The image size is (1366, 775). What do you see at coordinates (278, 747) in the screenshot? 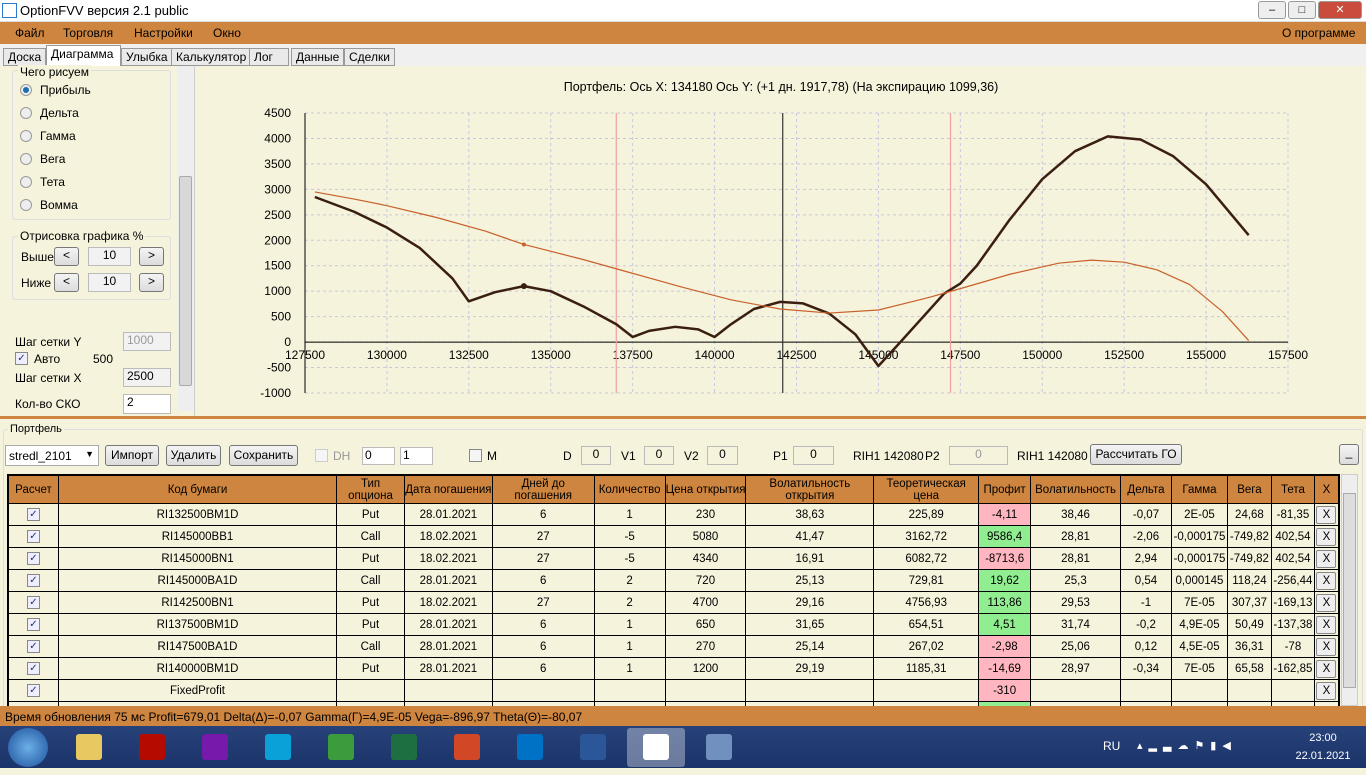
I see `taskbar-app-icon` at bounding box center [278, 747].